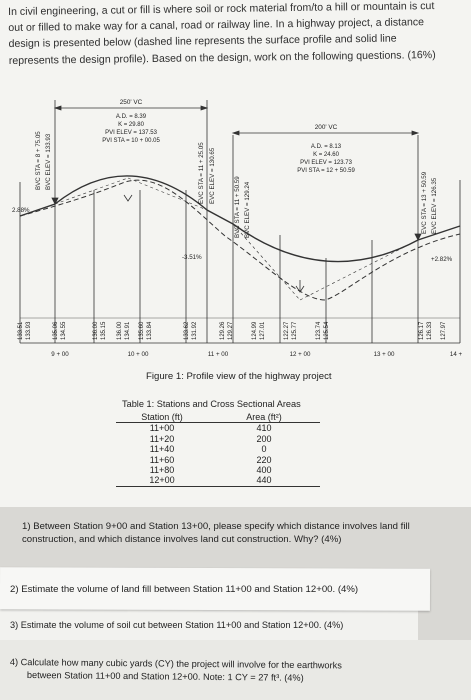  What do you see at coordinates (264, 481) in the screenshot?
I see `area-cell: 440` at bounding box center [264, 481].